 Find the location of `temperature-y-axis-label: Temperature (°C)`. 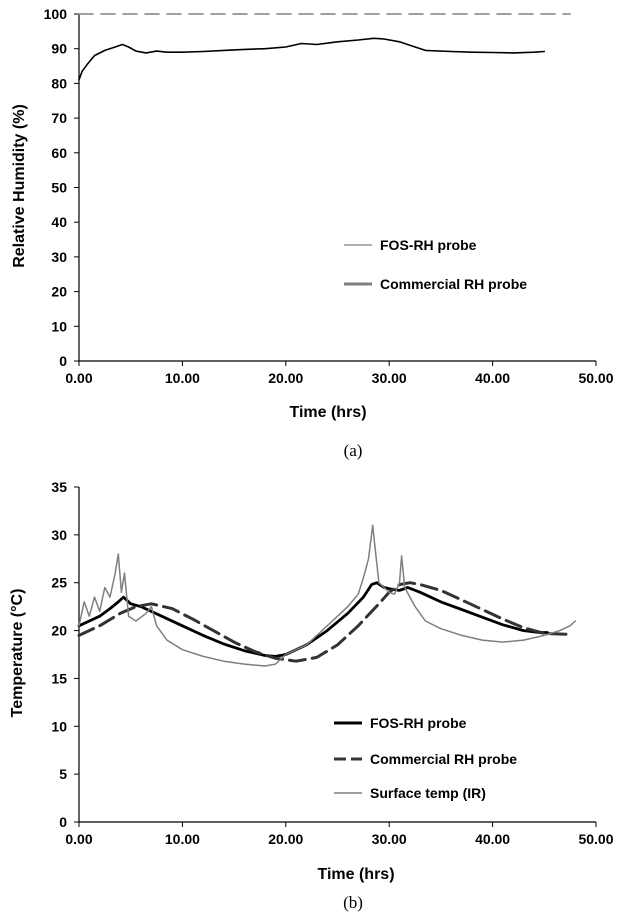

temperature-y-axis-label: Temperature (°C) is located at coordinates (17, 653).